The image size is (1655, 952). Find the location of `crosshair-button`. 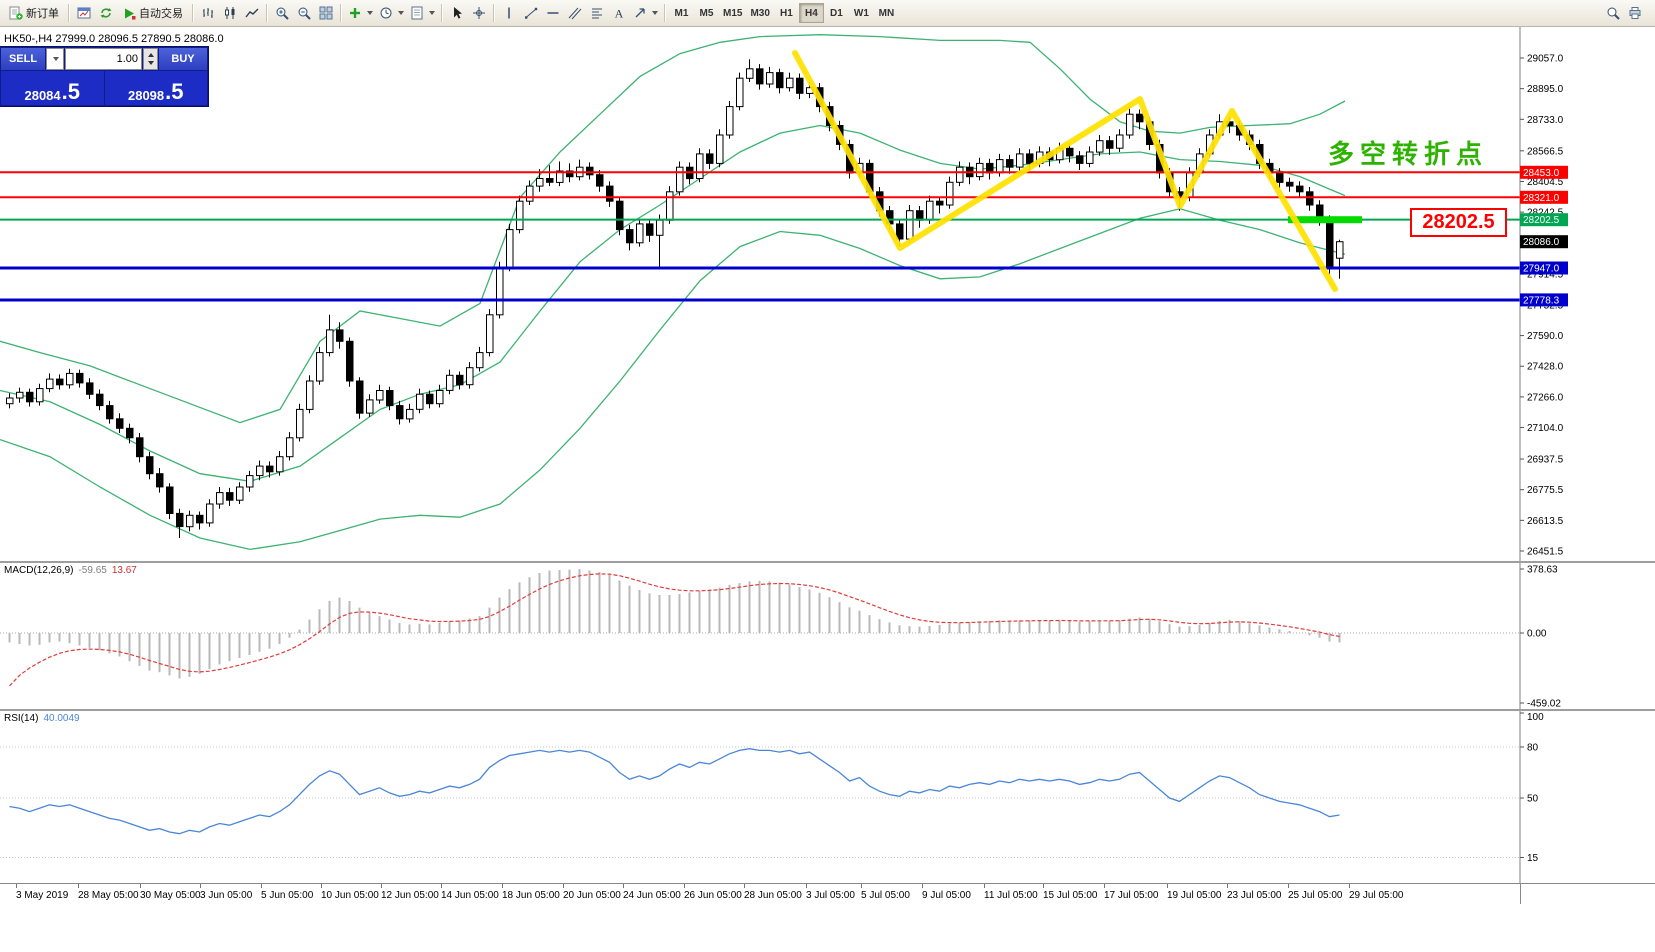

crosshair-button is located at coordinates (479, 13).